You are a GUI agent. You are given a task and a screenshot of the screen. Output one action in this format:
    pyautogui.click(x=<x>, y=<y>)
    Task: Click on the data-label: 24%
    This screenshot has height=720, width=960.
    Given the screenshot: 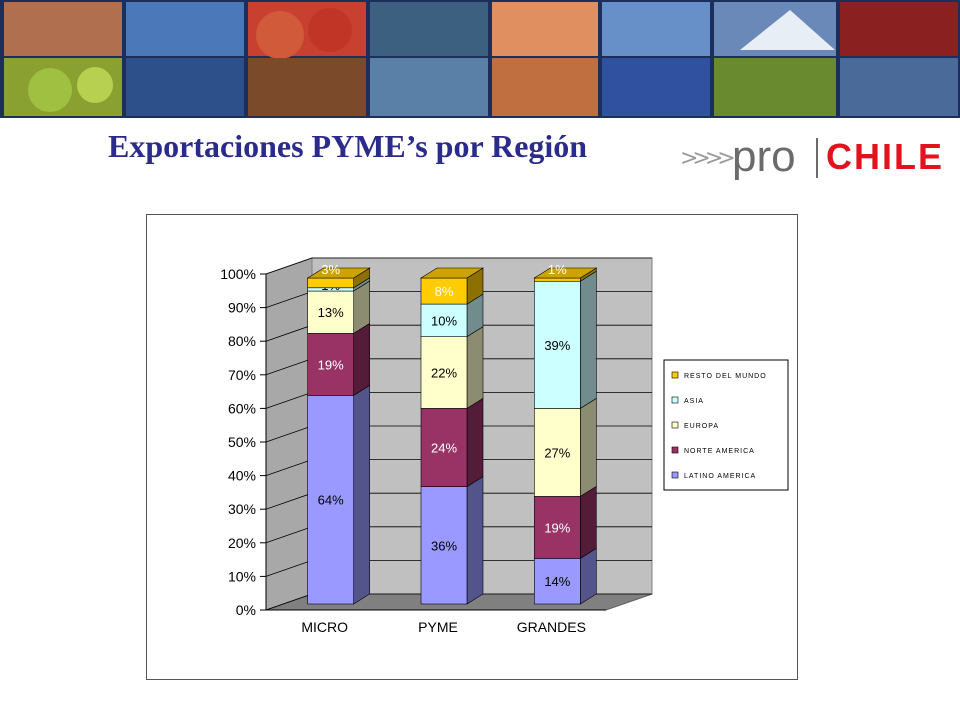 What is the action you would take?
    pyautogui.click(x=444, y=448)
    